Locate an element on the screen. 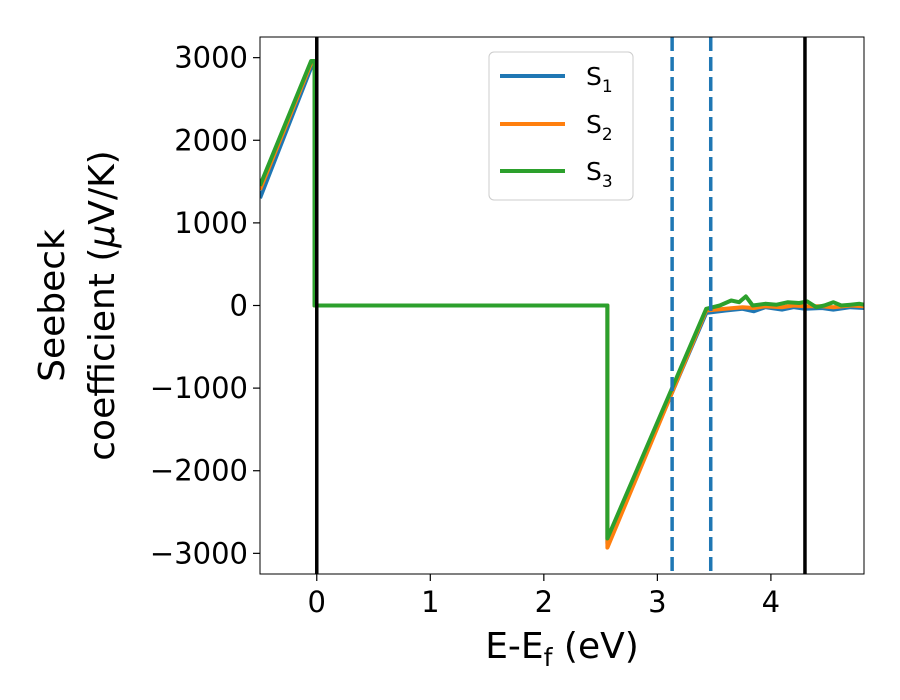  x-tick-label-2: 2 is located at coordinates (544, 602).